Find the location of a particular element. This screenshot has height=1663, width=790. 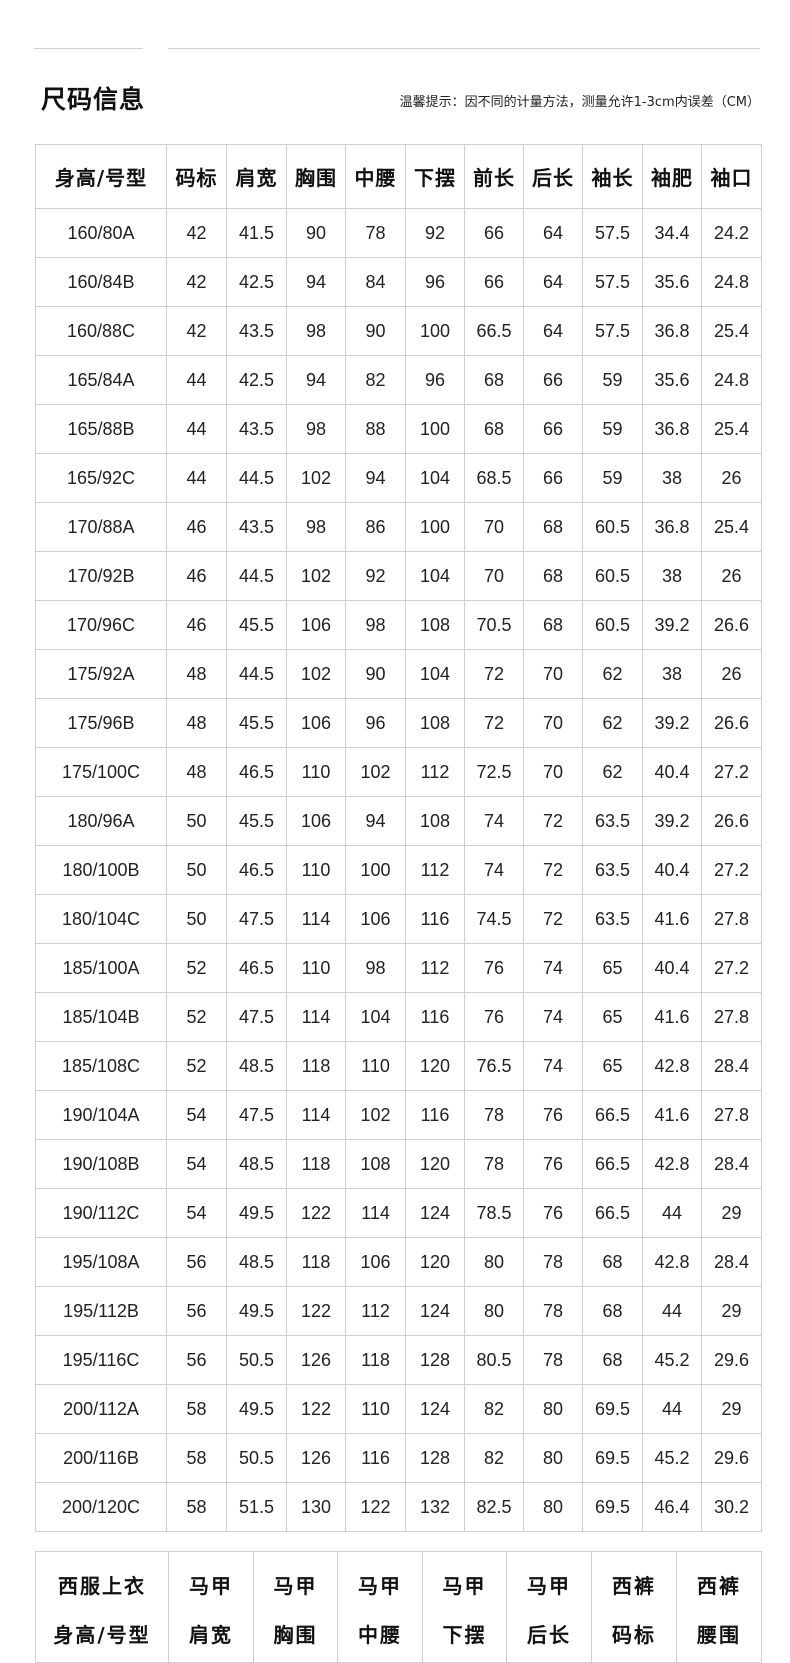

table-cell: 180/96A is located at coordinates (101, 821).